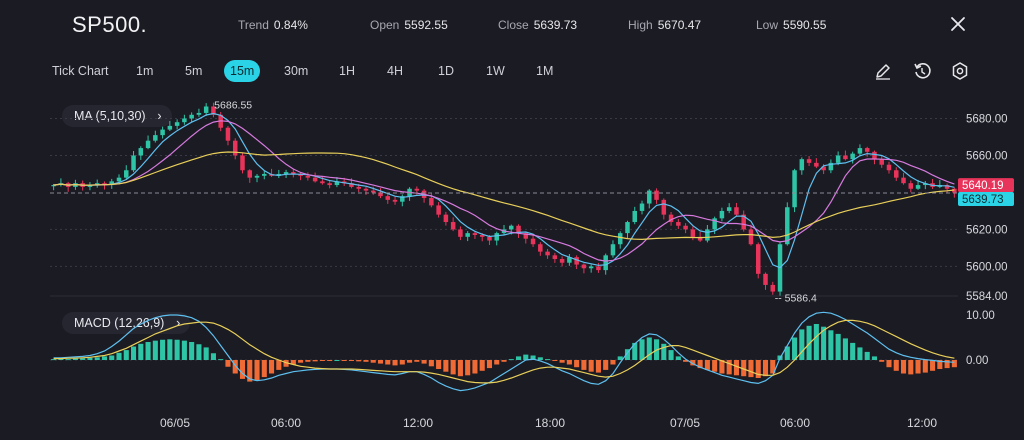 Image resolution: width=1024 pixels, height=440 pixels. I want to click on tab-1d: 1D, so click(446, 71).